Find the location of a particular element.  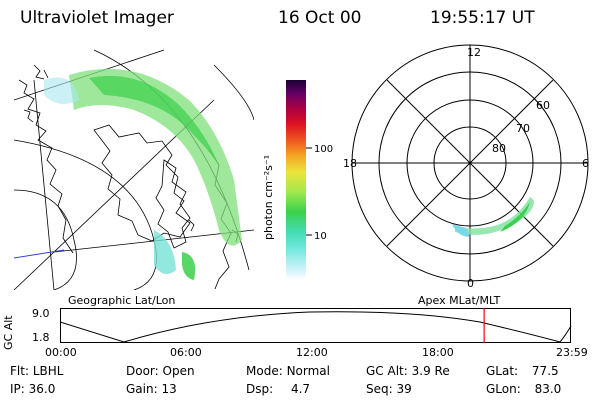

colorbar-axis: 100 10 is located at coordinates (319, 193).